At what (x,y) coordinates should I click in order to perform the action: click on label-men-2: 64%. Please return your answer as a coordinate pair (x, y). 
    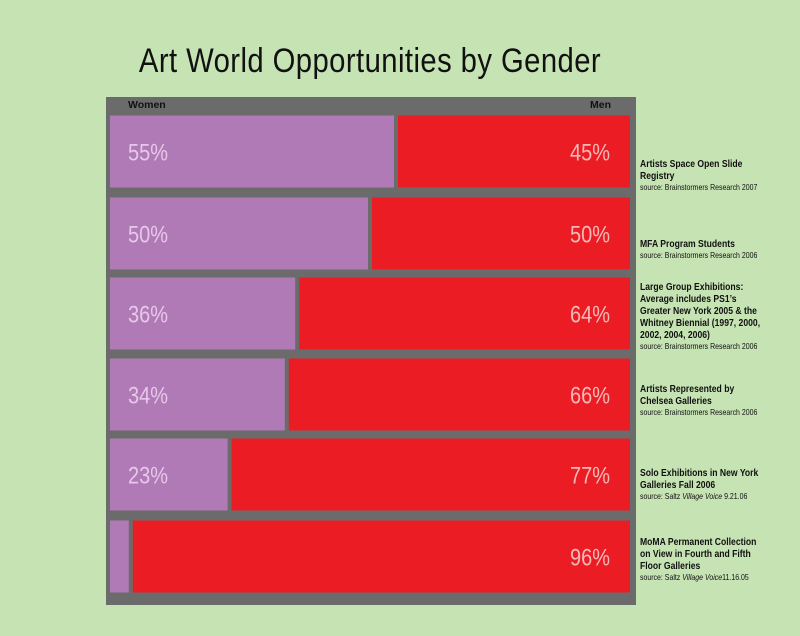
    Looking at the image, I should click on (590, 315).